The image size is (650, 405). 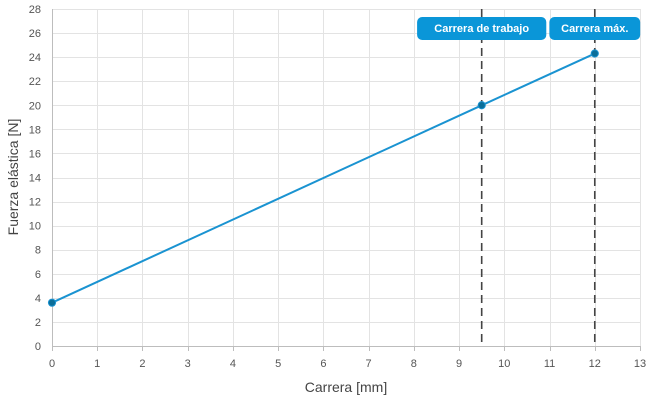 I want to click on y-tick-label: 22, so click(x=35, y=82).